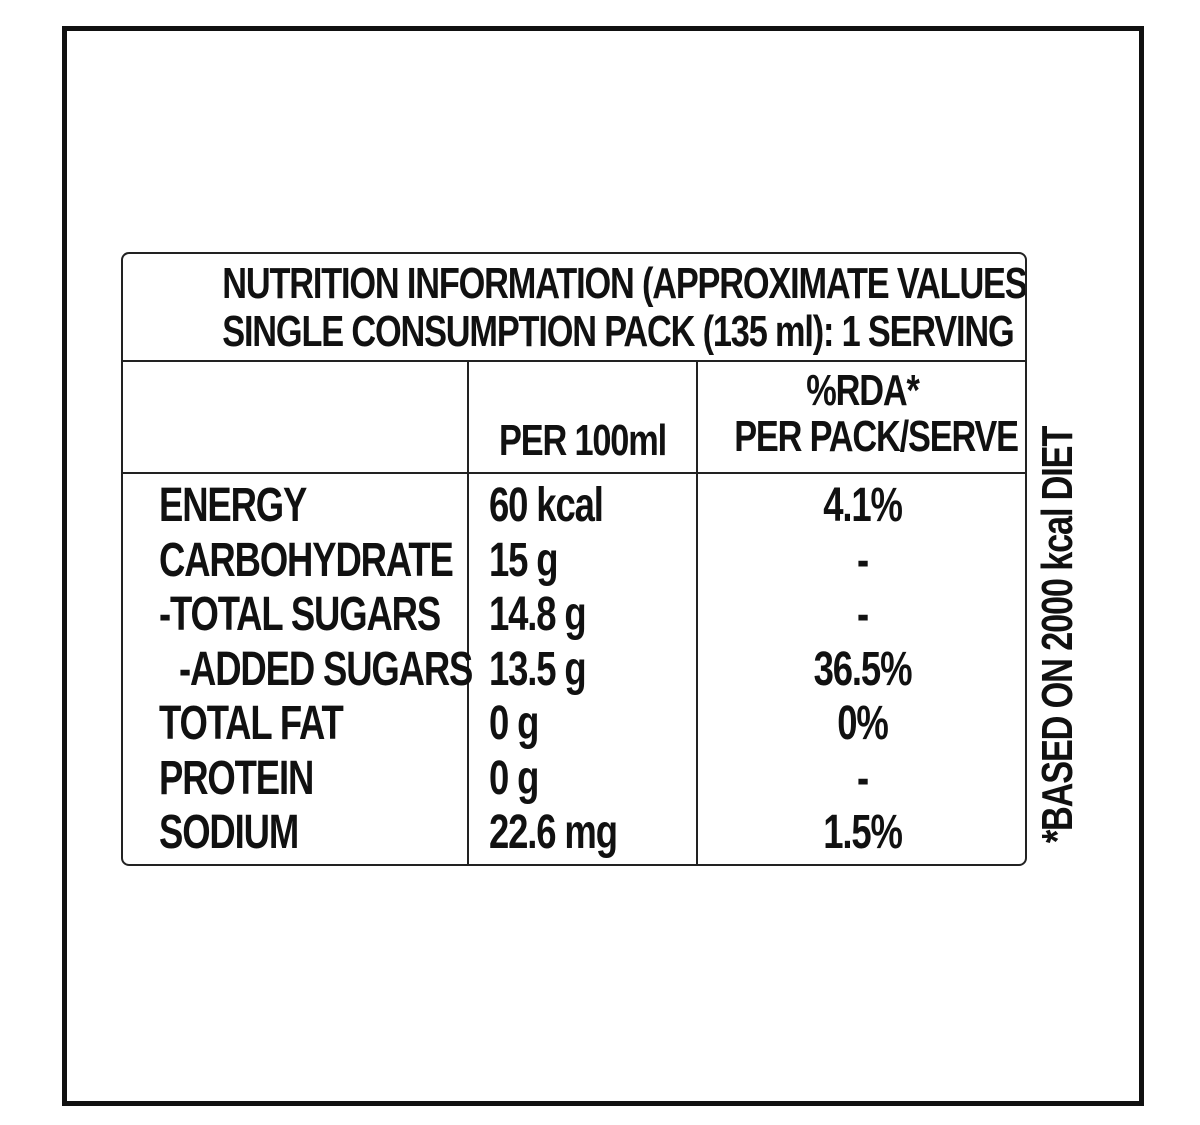  I want to click on per-100ml-value: 15 g, so click(524, 560).